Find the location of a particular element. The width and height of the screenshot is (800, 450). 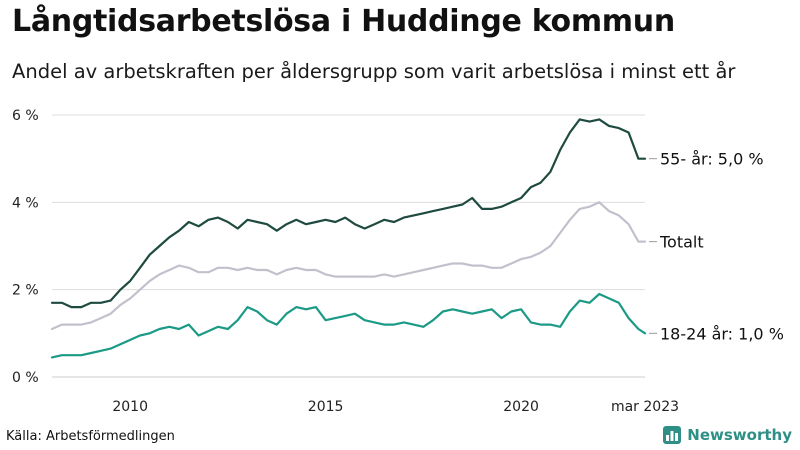

brand-logo: Newsworthy is located at coordinates (727, 435).